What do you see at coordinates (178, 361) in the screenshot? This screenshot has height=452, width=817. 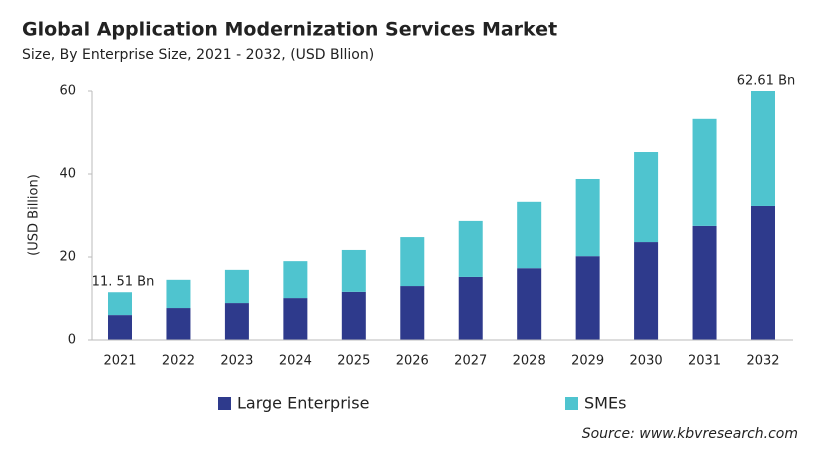 I see `x-tick-label: 2022` at bounding box center [178, 361].